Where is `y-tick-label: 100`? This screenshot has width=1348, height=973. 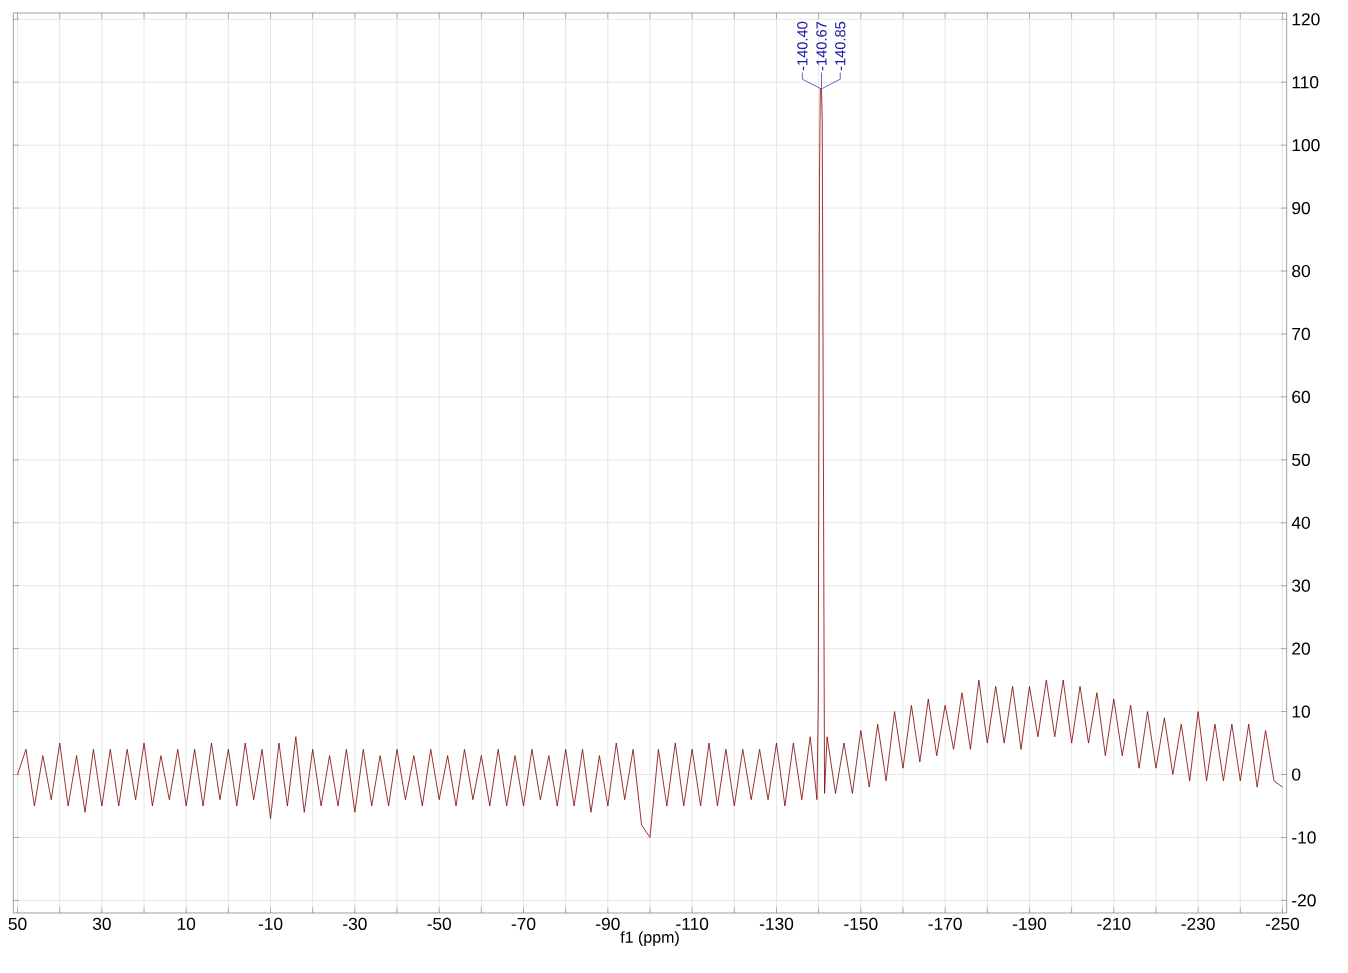 y-tick-label: 100 is located at coordinates (1306, 145).